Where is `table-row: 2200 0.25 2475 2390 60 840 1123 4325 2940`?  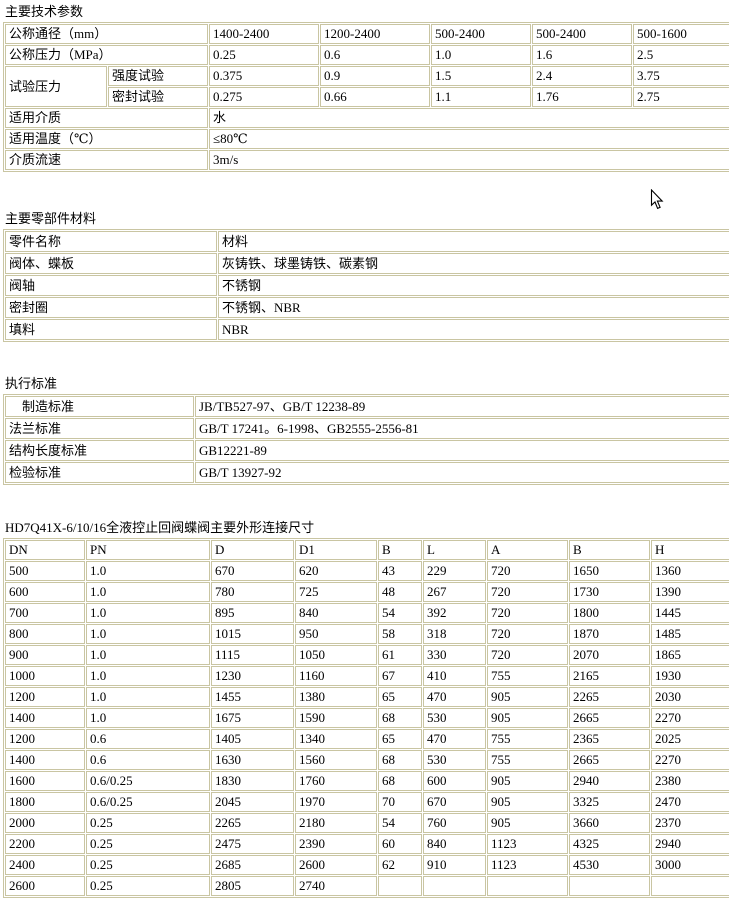
table-row: 2200 0.25 2475 2390 60 840 1123 4325 2940 is located at coordinates (367, 844).